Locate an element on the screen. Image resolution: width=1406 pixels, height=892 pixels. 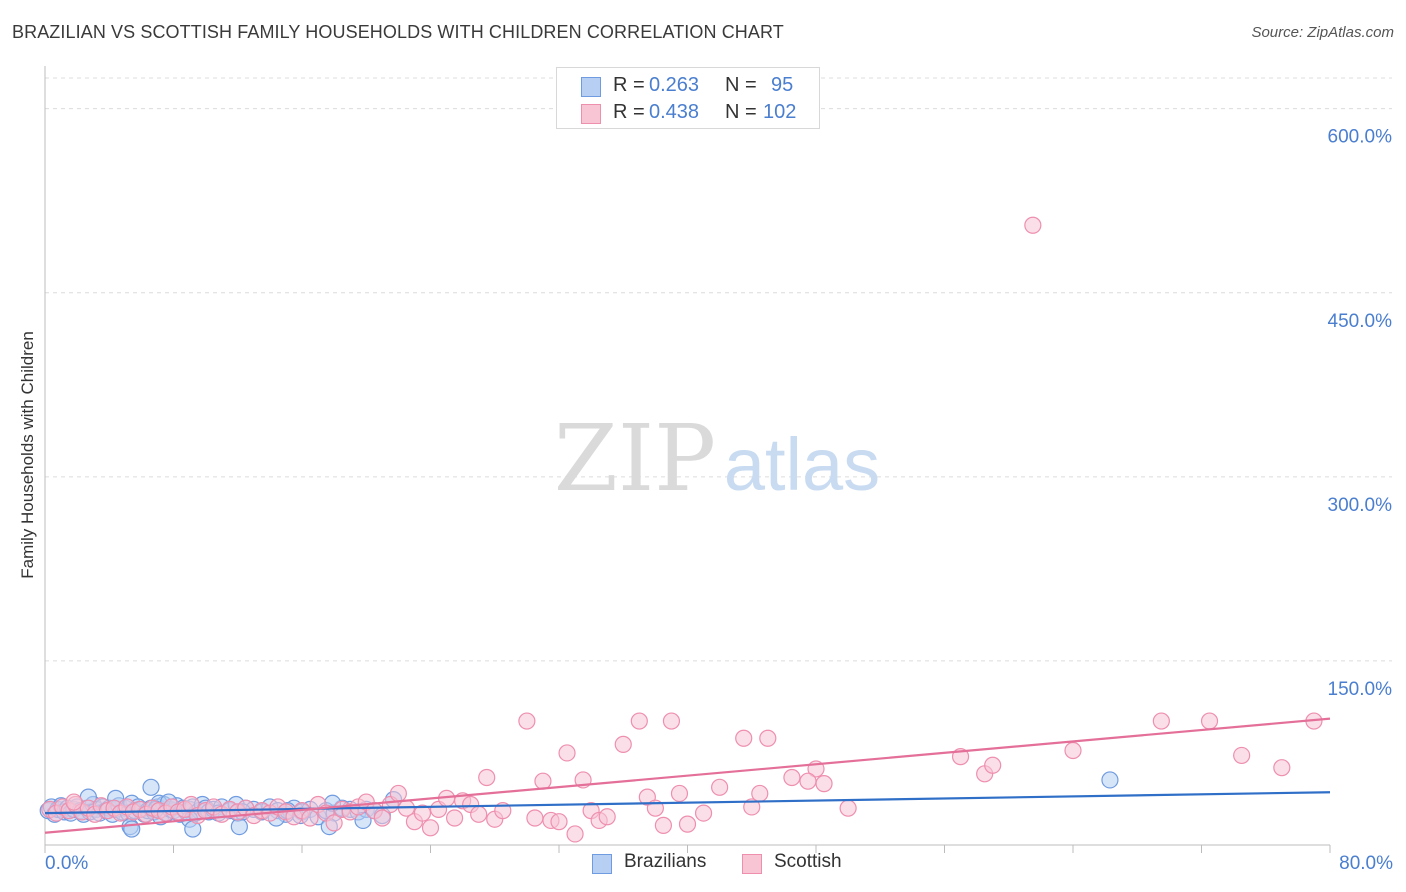
y-tick-label: 600.0% is located at coordinates (1360, 137).